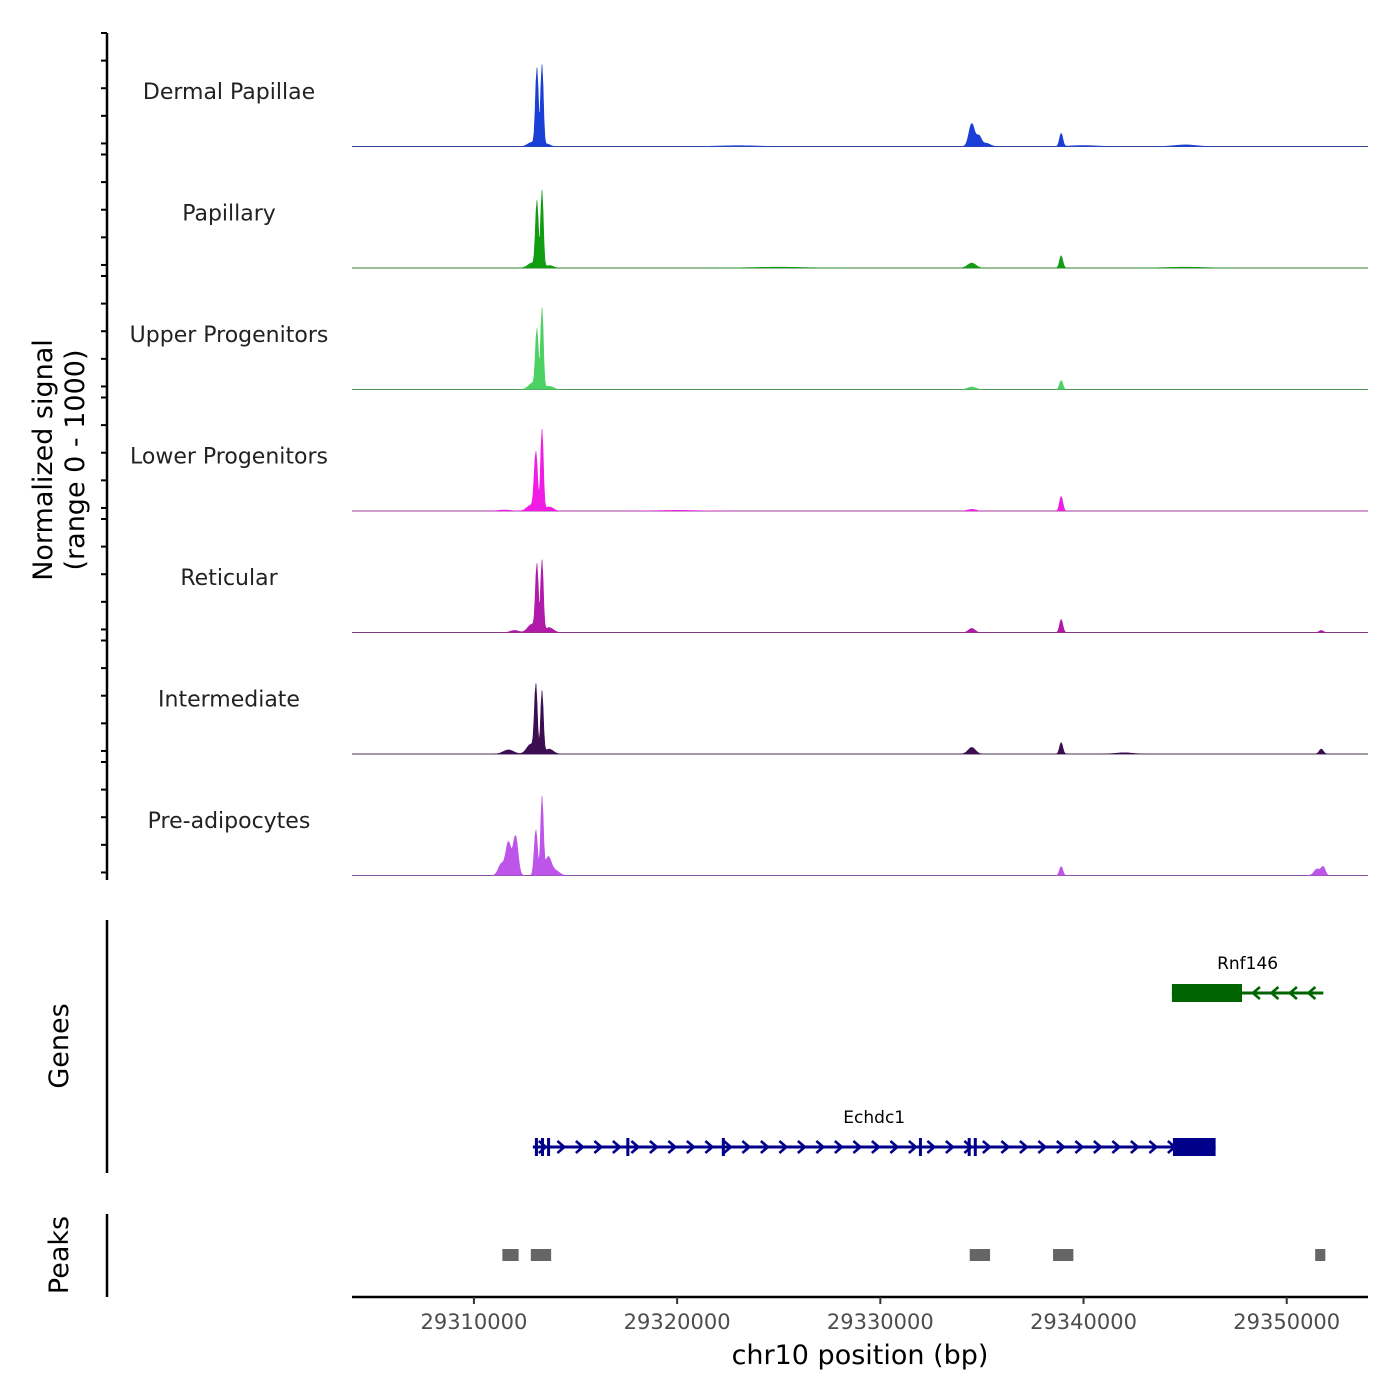  Describe the element at coordinates (1083, 1322) in the screenshot. I see `x-tick-label: 29340000` at that location.